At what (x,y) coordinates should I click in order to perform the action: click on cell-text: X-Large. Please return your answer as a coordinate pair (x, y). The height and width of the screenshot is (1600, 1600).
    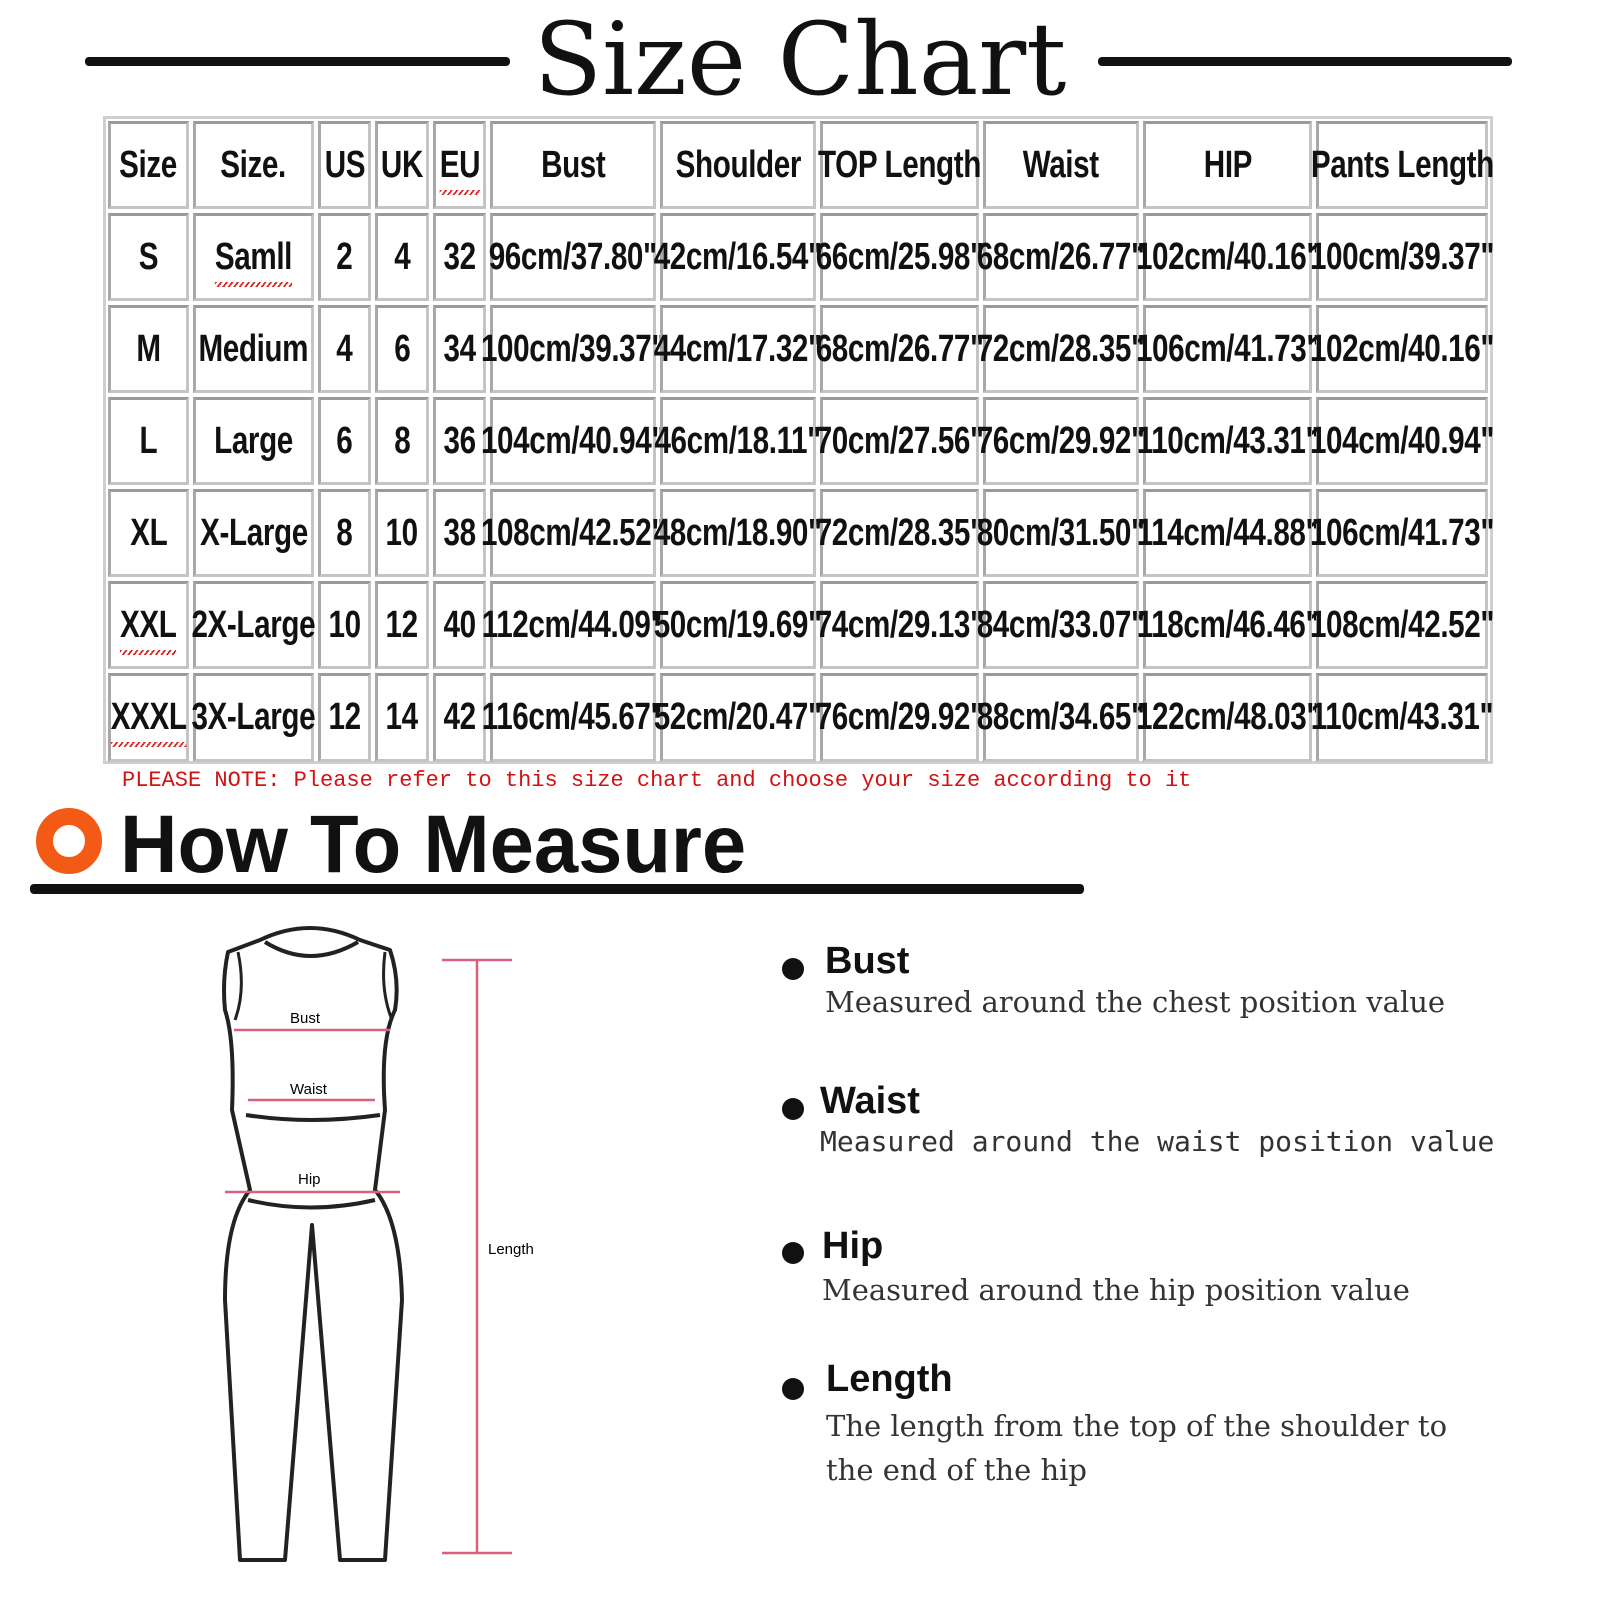
    Looking at the image, I should click on (253, 532).